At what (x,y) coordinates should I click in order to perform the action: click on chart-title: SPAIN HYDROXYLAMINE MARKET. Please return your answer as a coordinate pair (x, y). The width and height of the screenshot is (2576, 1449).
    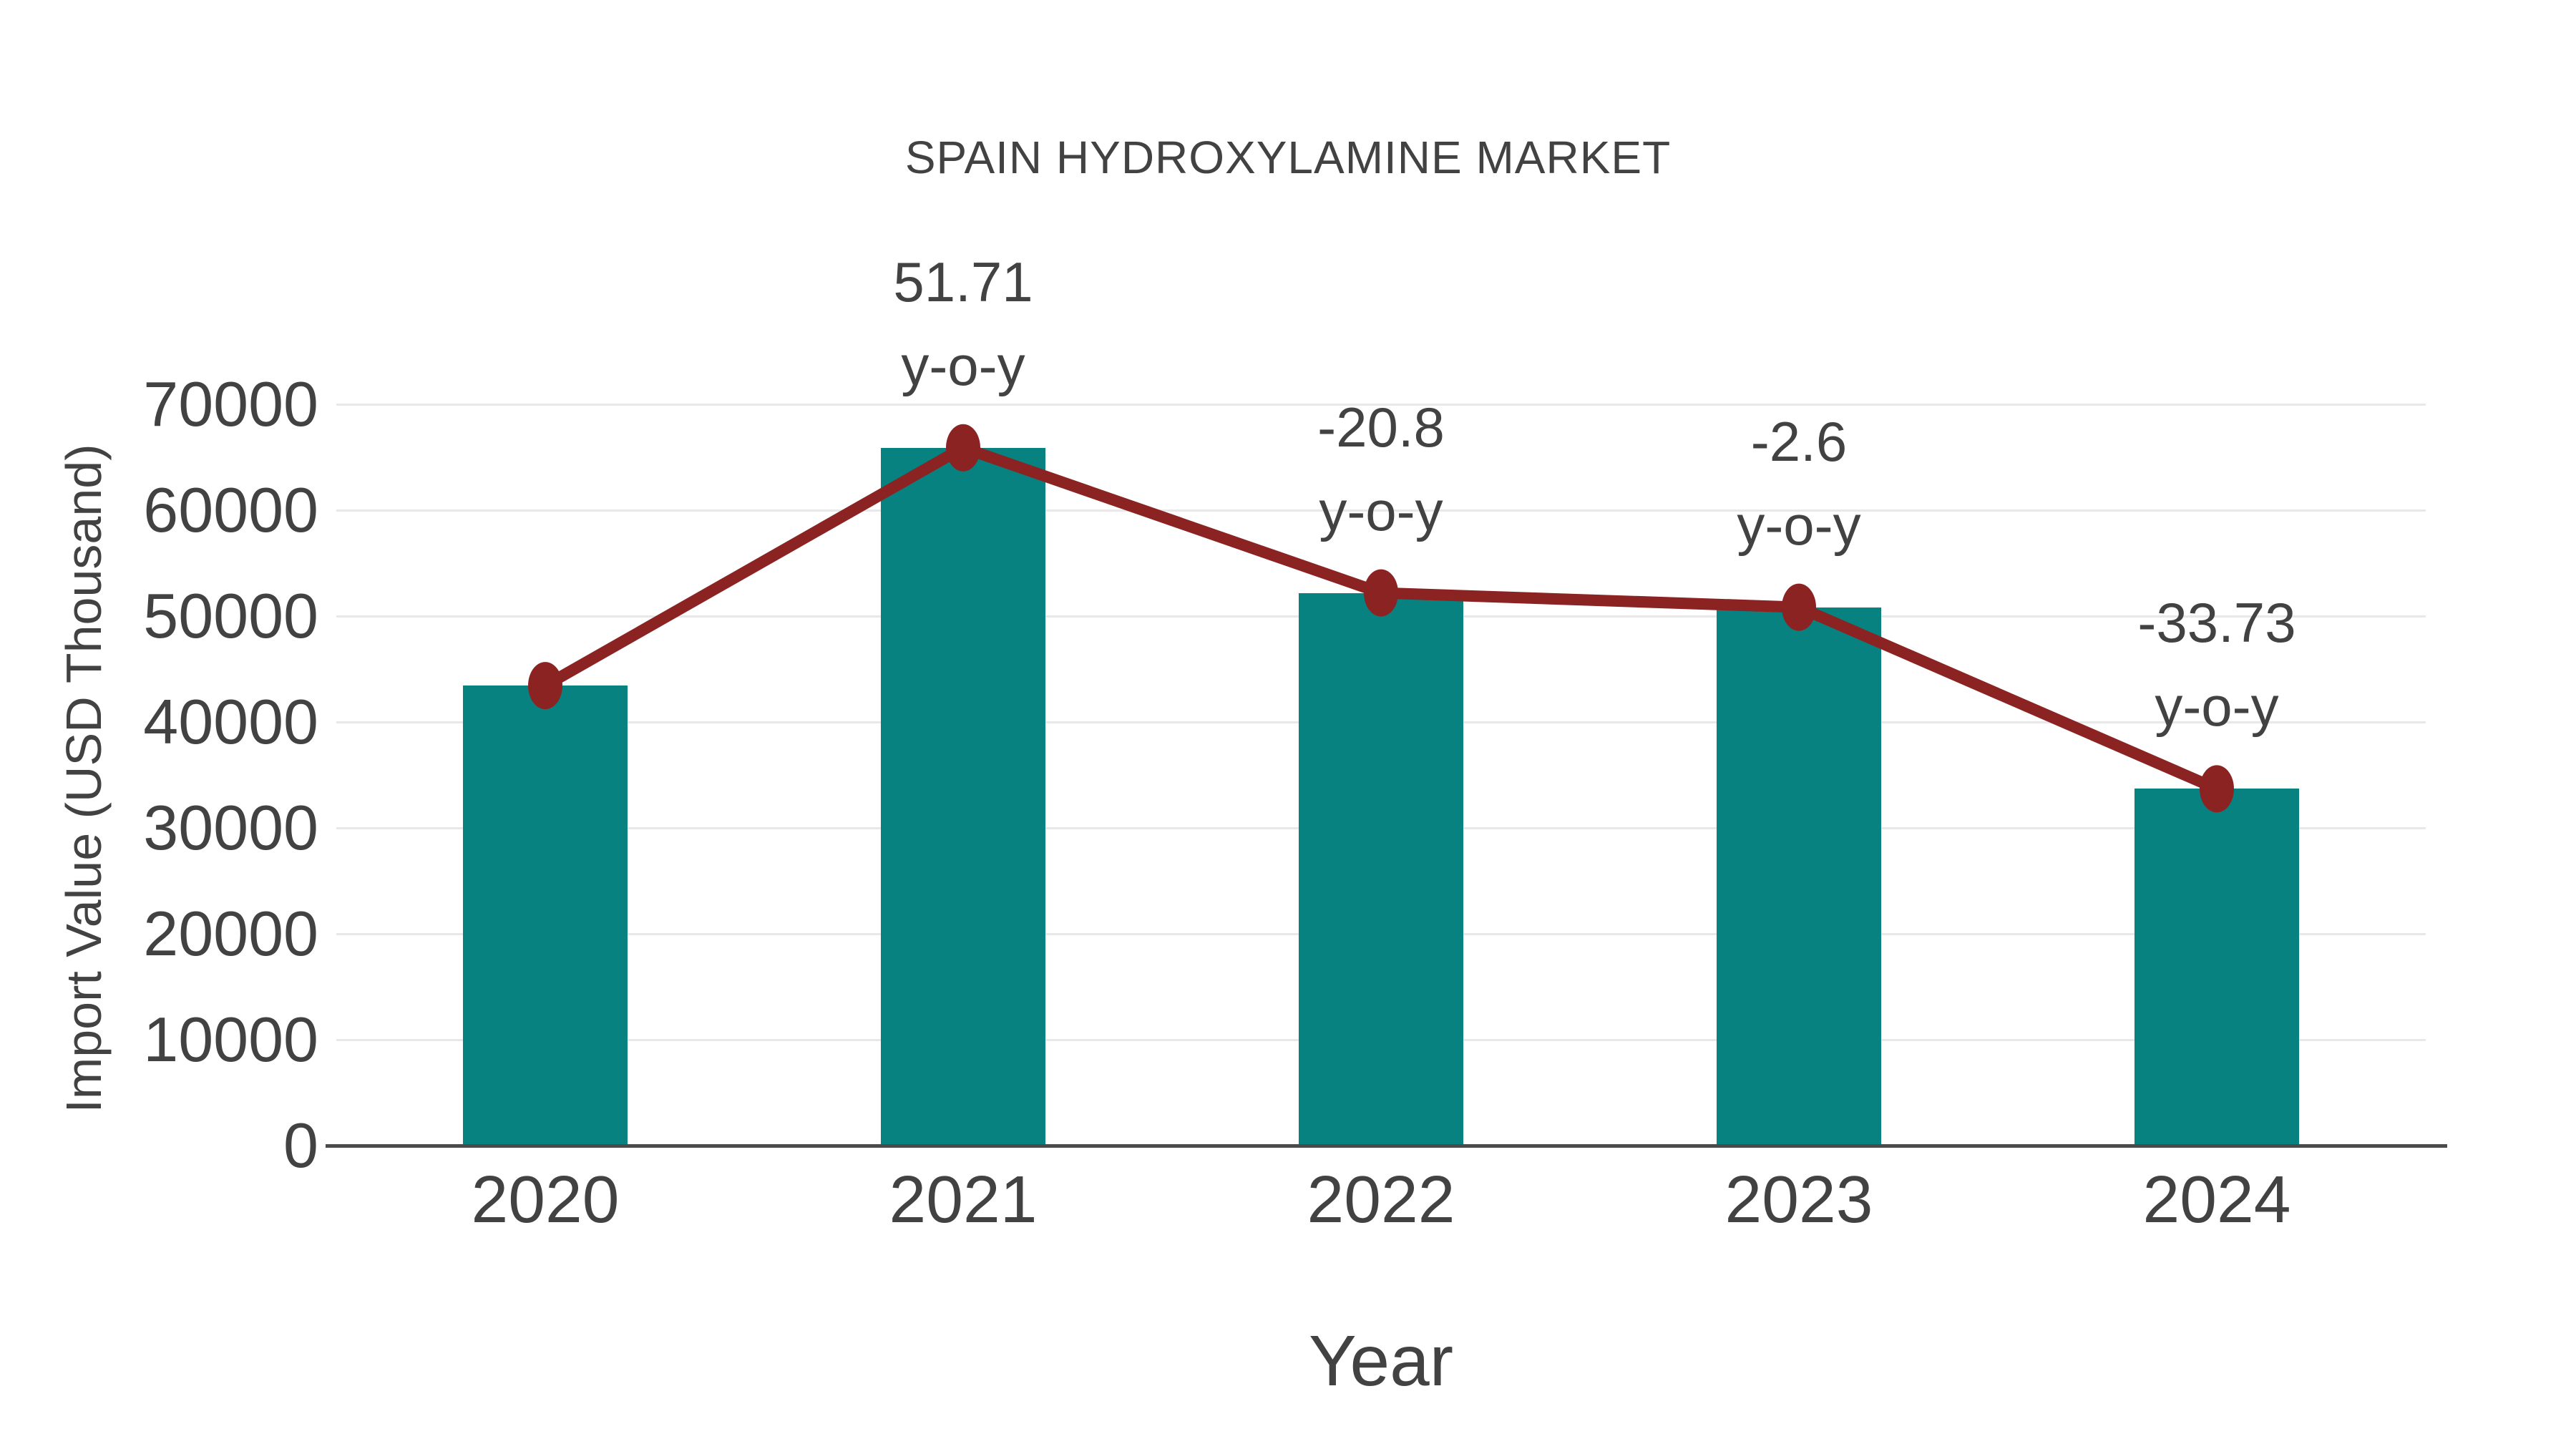
    Looking at the image, I should click on (1288, 157).